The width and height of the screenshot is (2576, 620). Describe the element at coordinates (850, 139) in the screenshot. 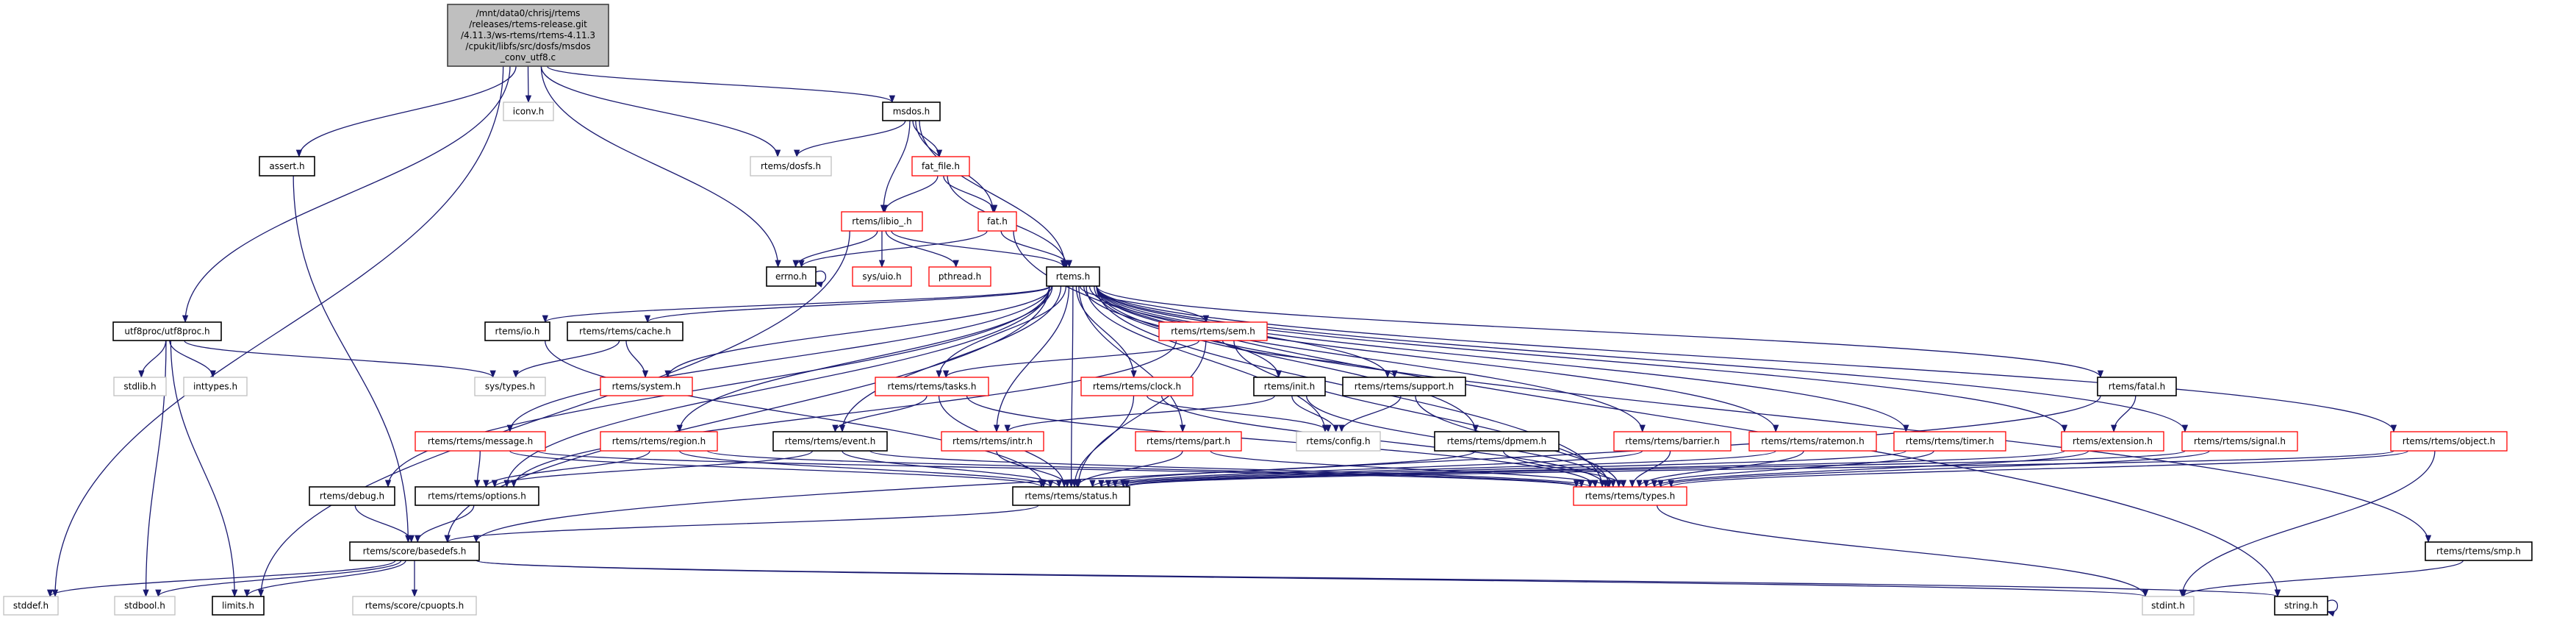

I see `edge-msdos-to-dosfs` at that location.